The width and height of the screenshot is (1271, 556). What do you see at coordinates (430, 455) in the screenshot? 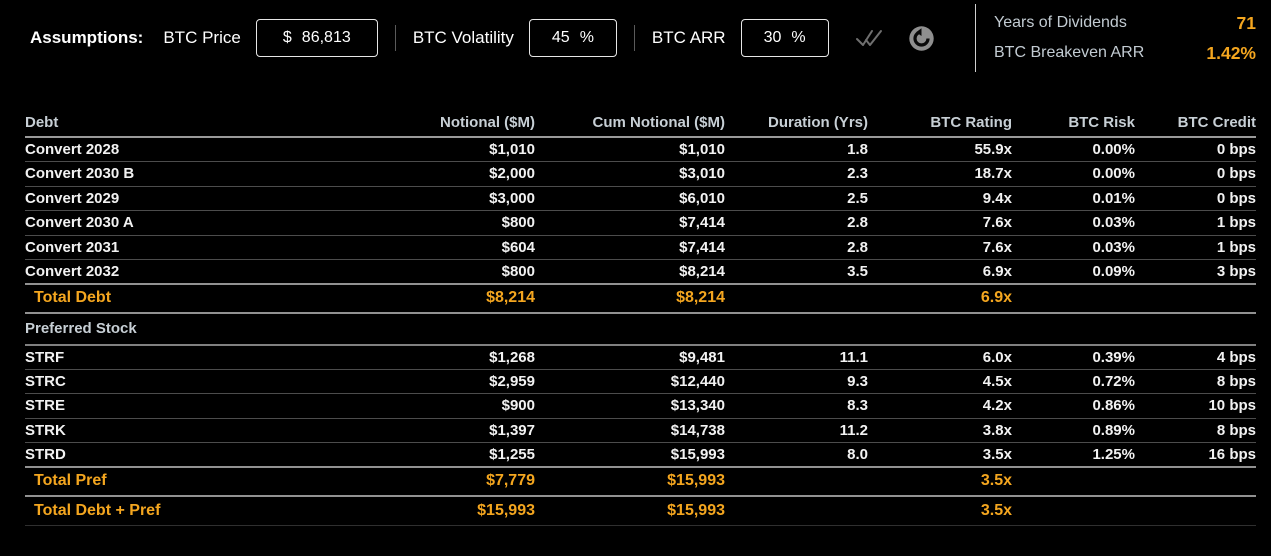
I see `cell-notional: $1,255` at bounding box center [430, 455].